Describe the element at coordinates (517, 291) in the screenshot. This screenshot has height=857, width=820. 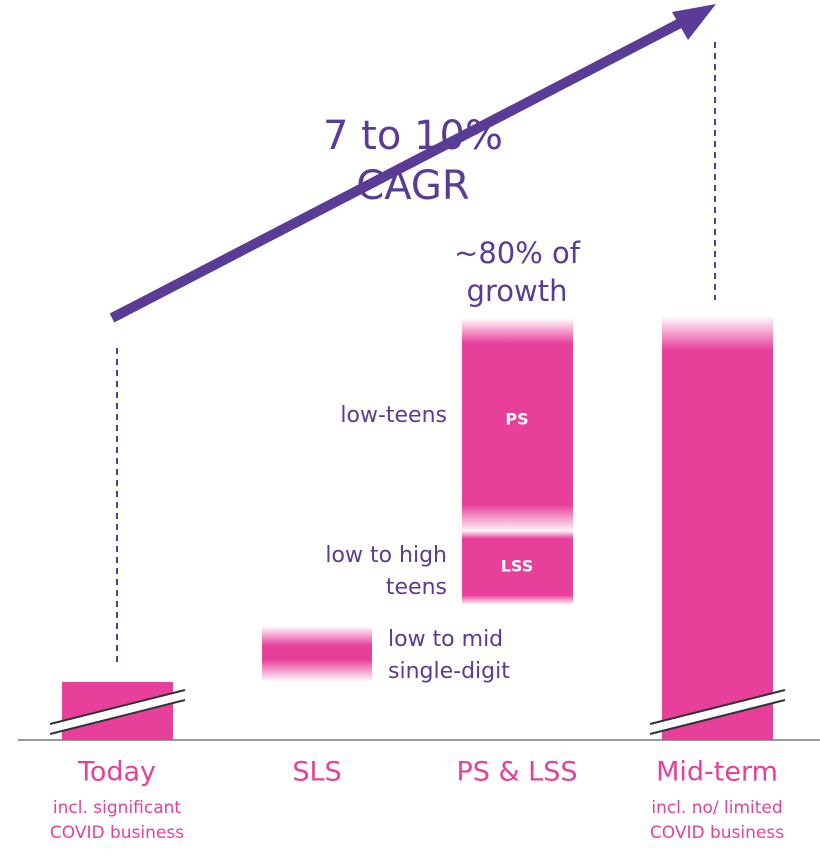
I see `growth-note: growth` at that location.